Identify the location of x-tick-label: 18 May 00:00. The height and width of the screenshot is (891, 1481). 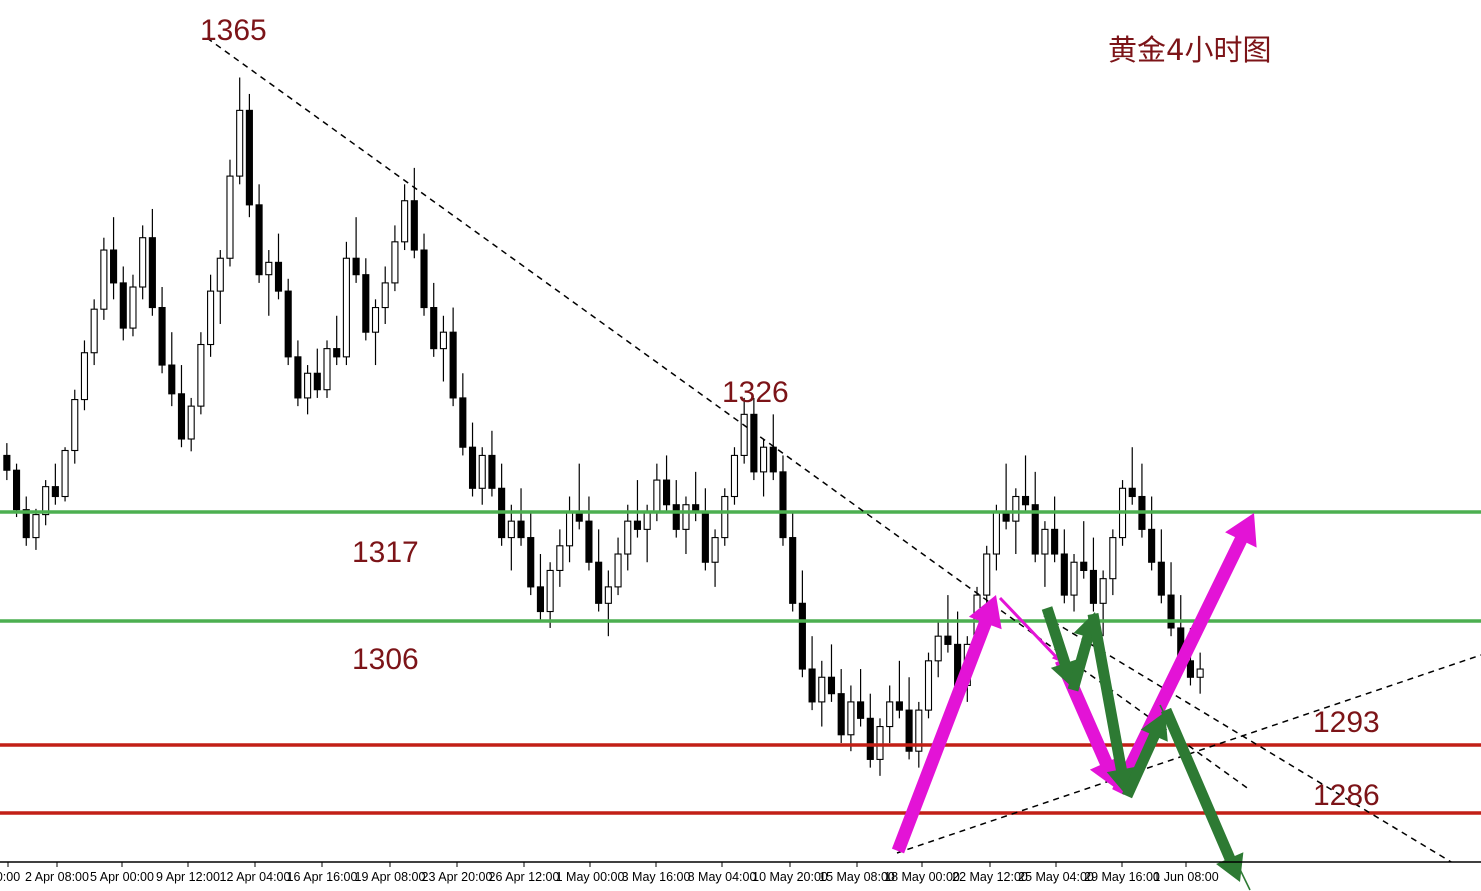
(922, 877).